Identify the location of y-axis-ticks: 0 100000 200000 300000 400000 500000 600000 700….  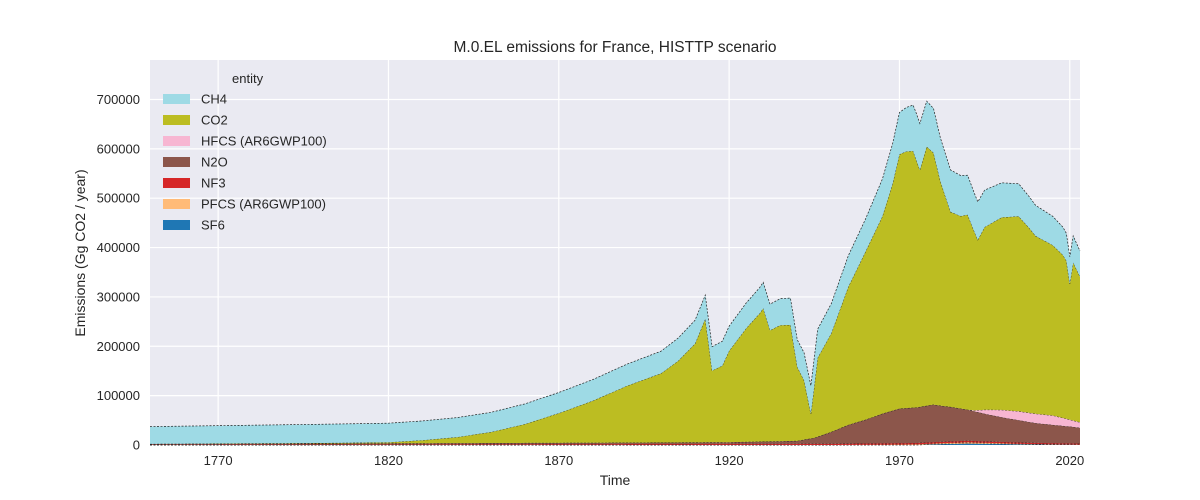
(118, 272).